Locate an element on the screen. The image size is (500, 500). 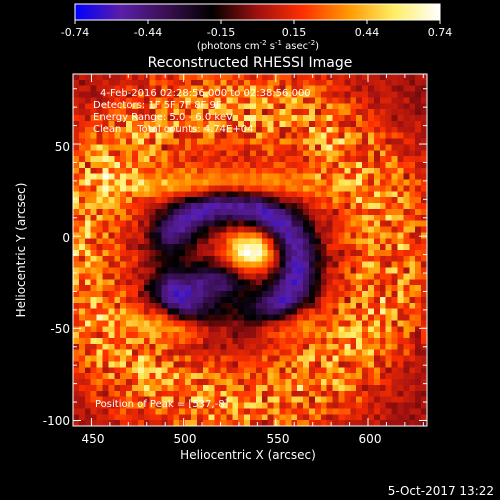
peak-position-label: Position of Peak = [537,-8] is located at coordinates (162, 404).